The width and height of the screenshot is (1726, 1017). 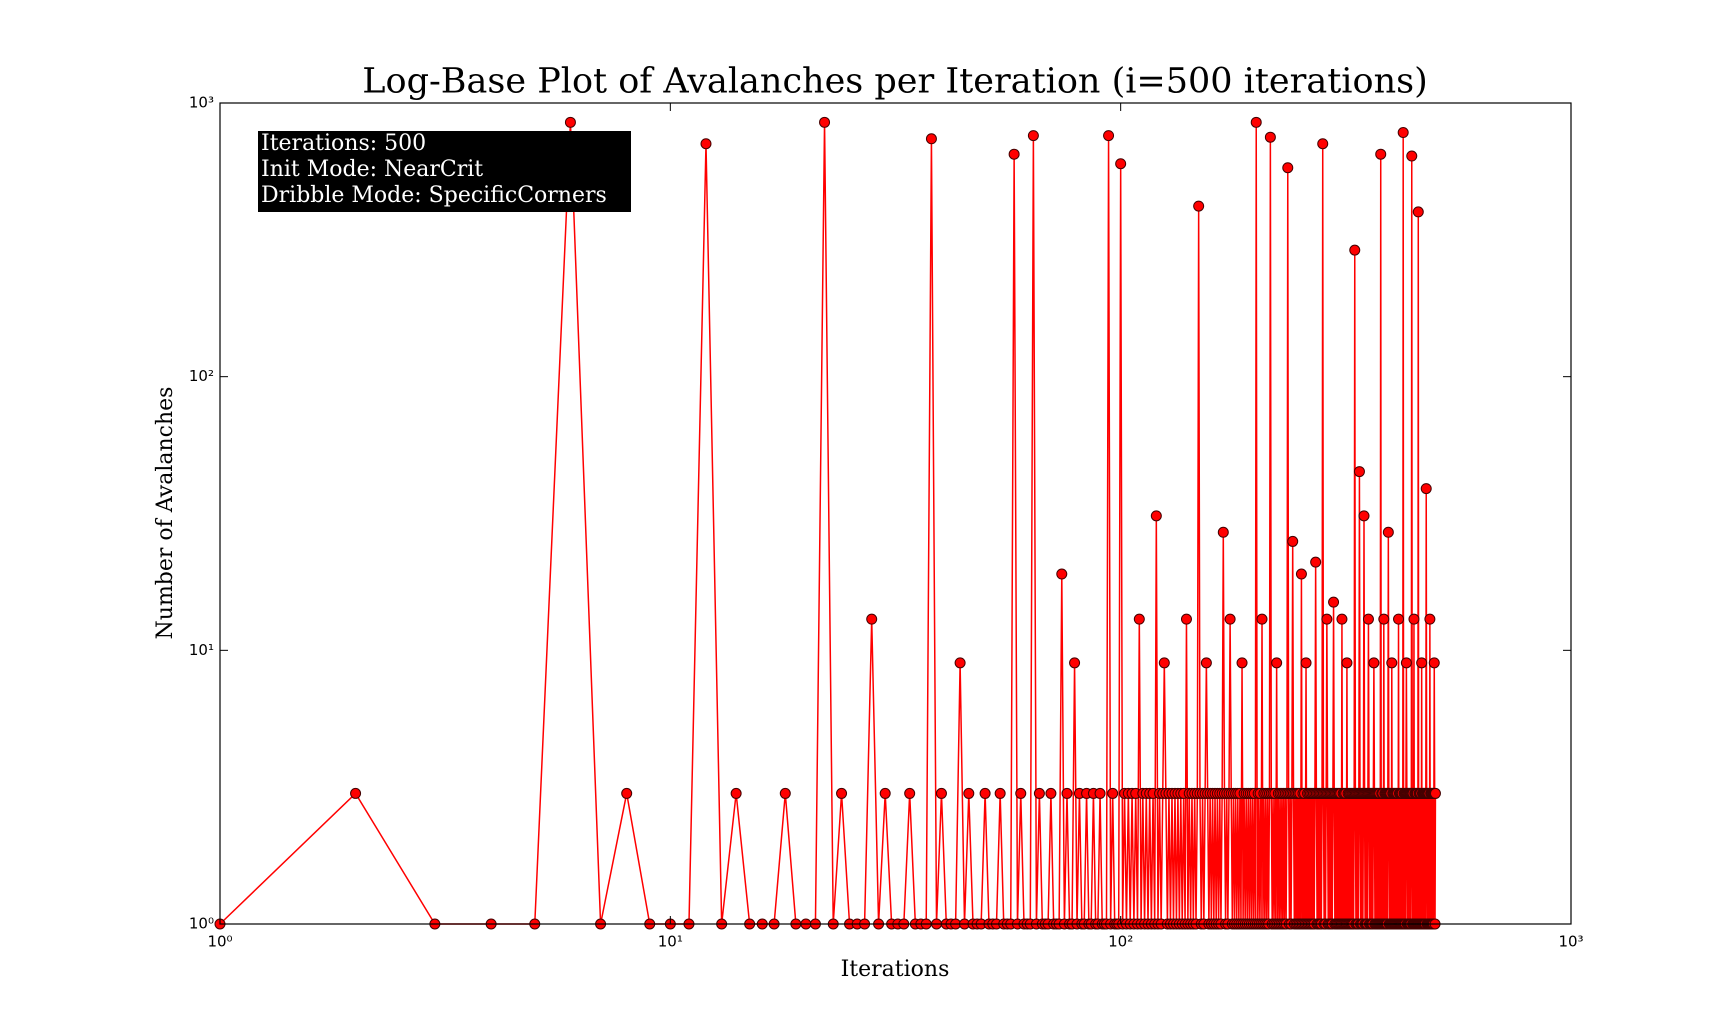 I want to click on x-axis-label: Iterations, so click(x=895, y=969).